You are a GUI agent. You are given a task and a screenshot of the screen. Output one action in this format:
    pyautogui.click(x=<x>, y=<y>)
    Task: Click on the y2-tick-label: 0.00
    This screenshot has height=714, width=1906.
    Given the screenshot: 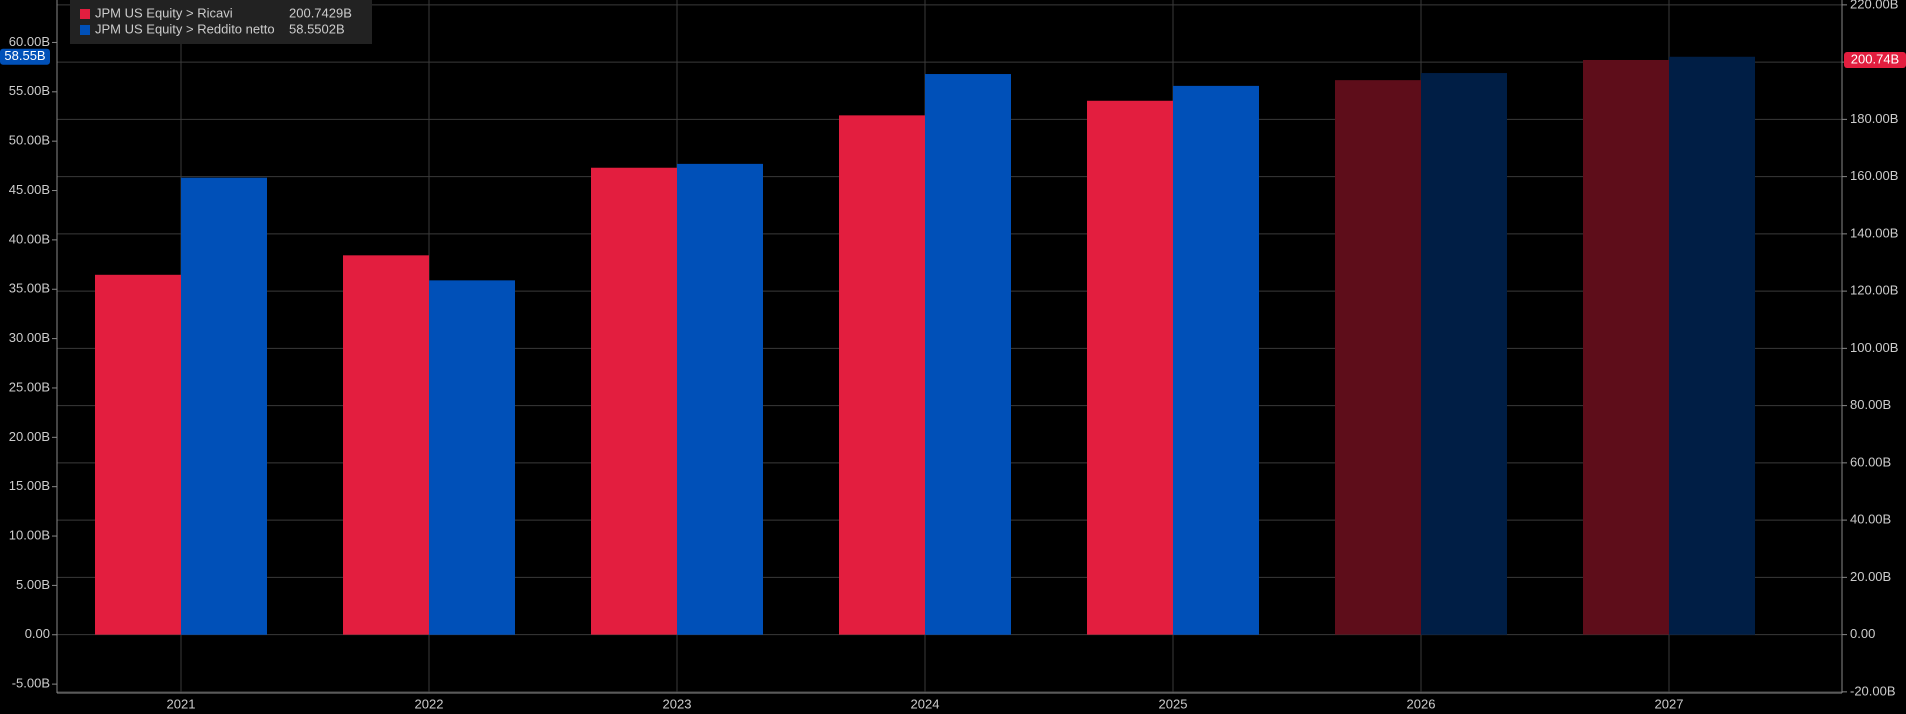 What is the action you would take?
    pyautogui.click(x=1862, y=633)
    